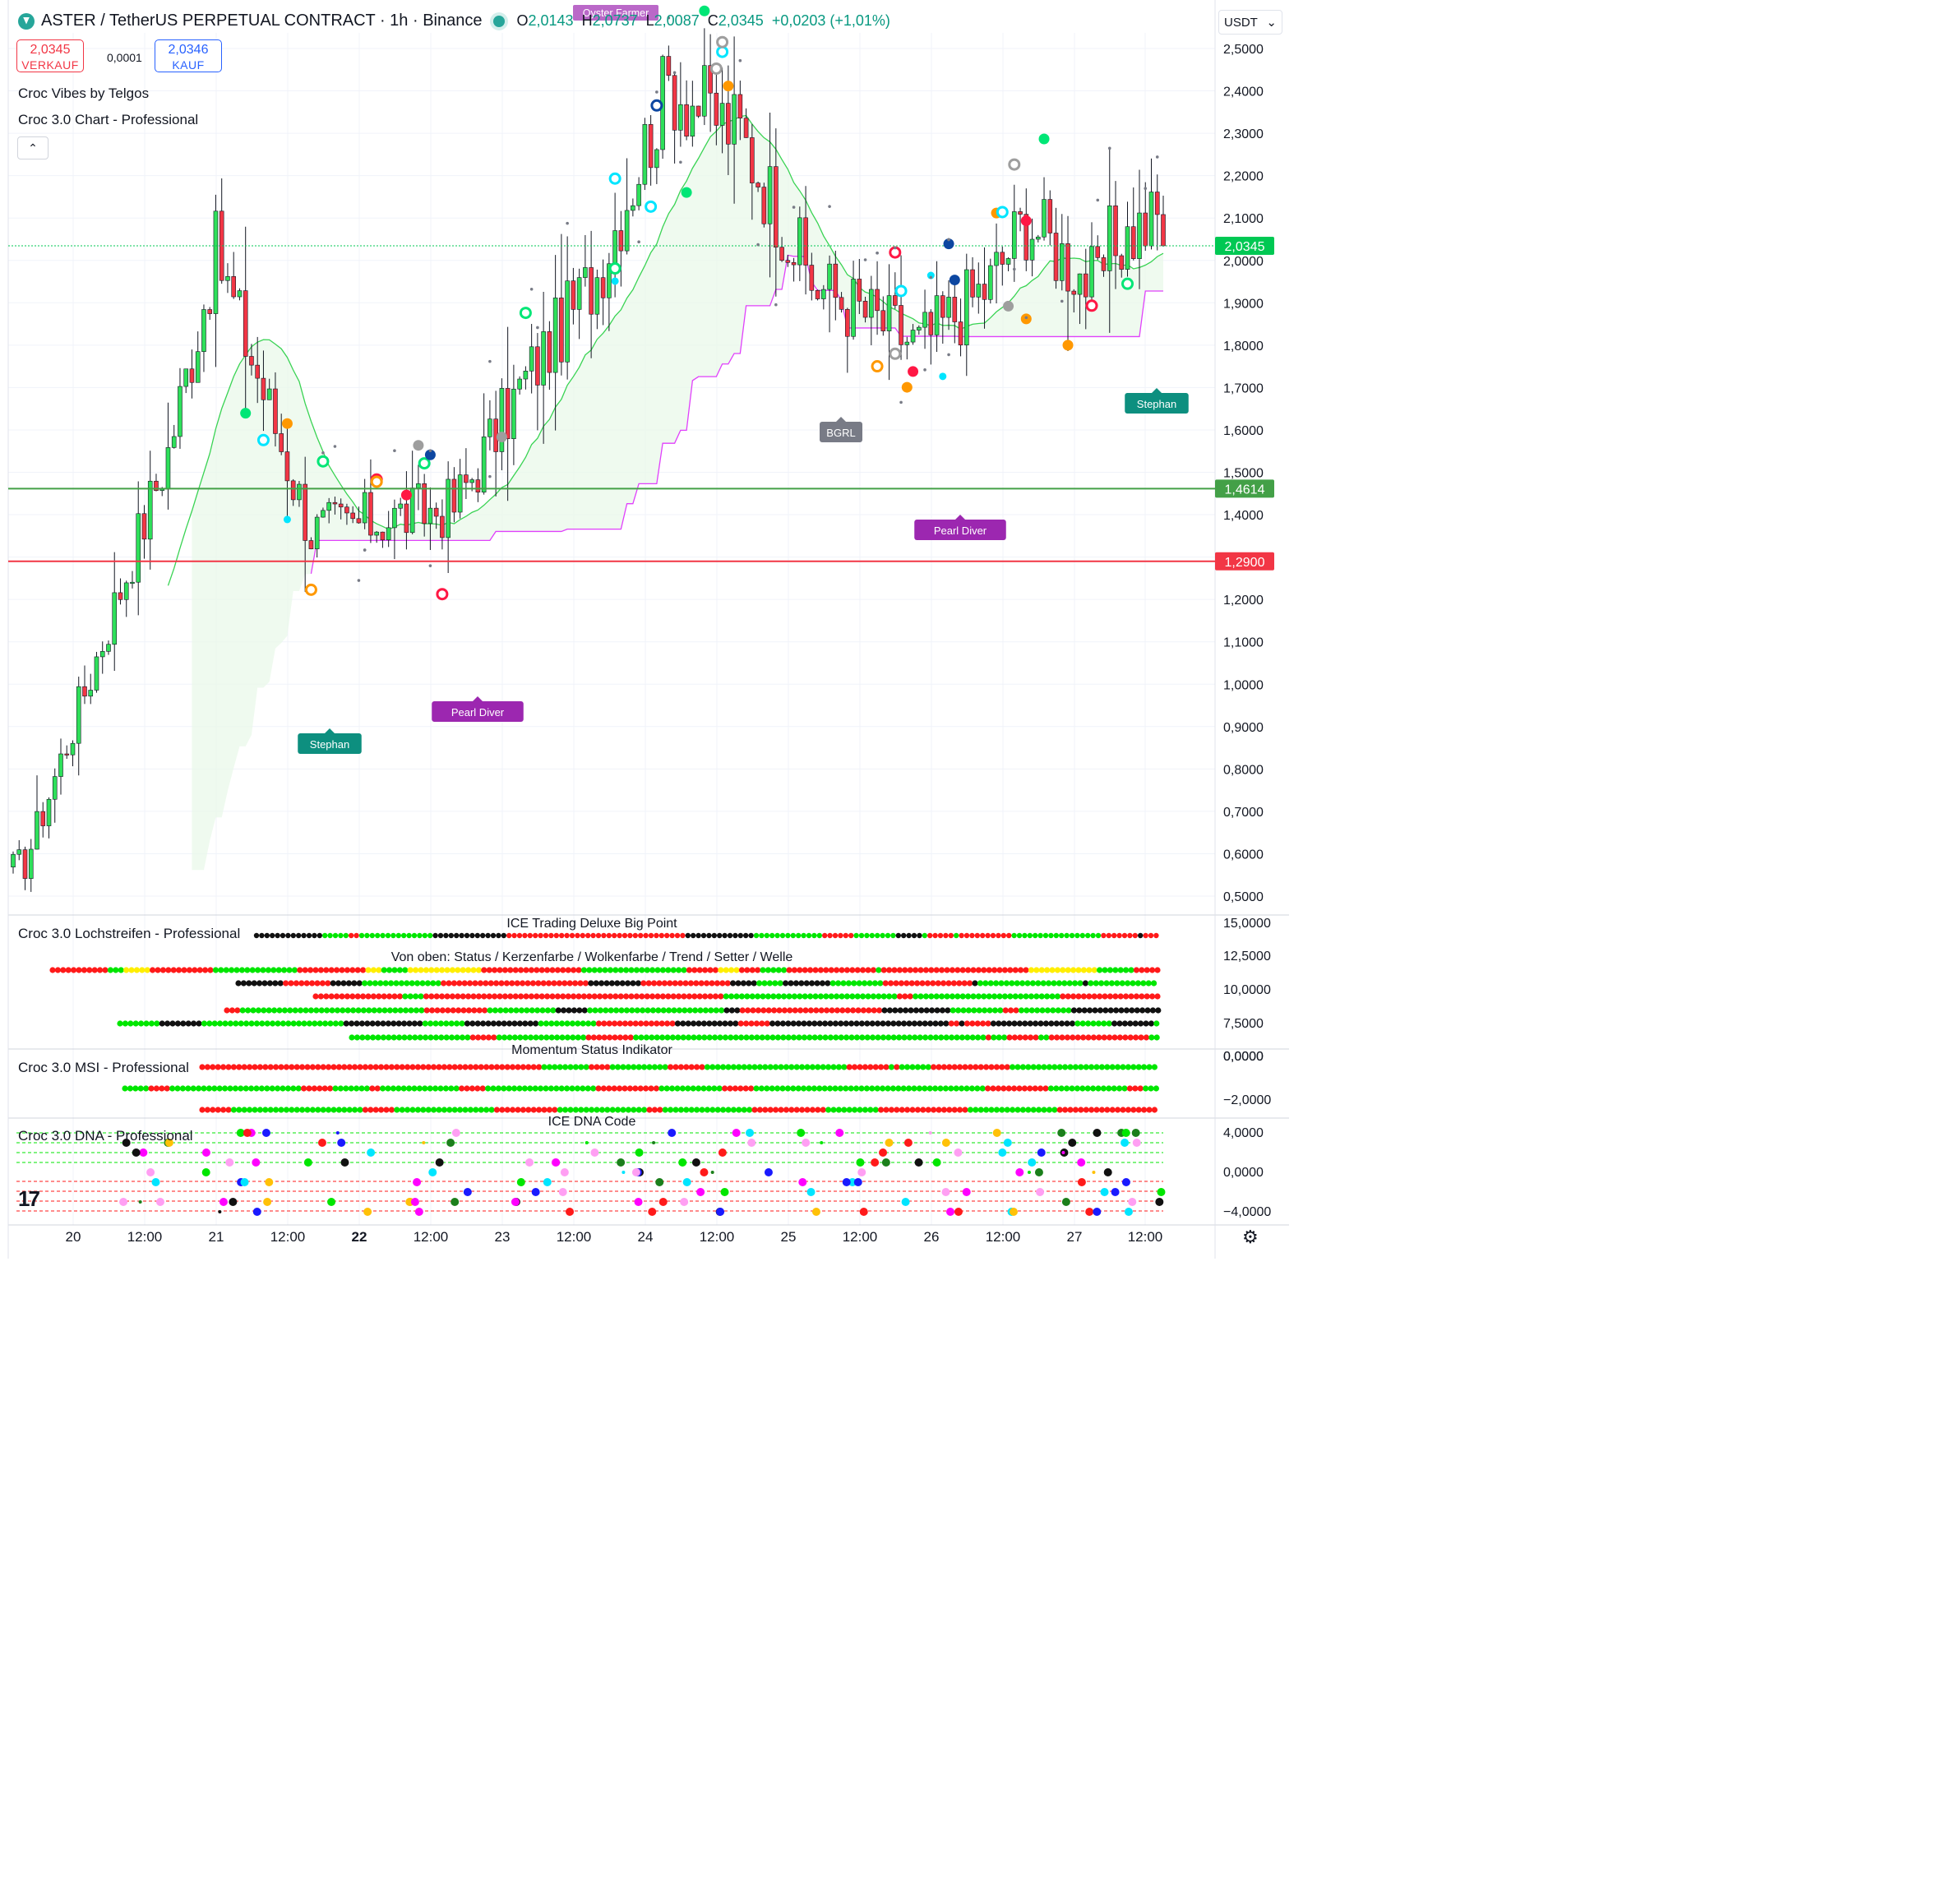 The image size is (1950, 1904). Describe the element at coordinates (29, 1198) in the screenshot. I see `tradingview-logo-icon: 17` at that location.